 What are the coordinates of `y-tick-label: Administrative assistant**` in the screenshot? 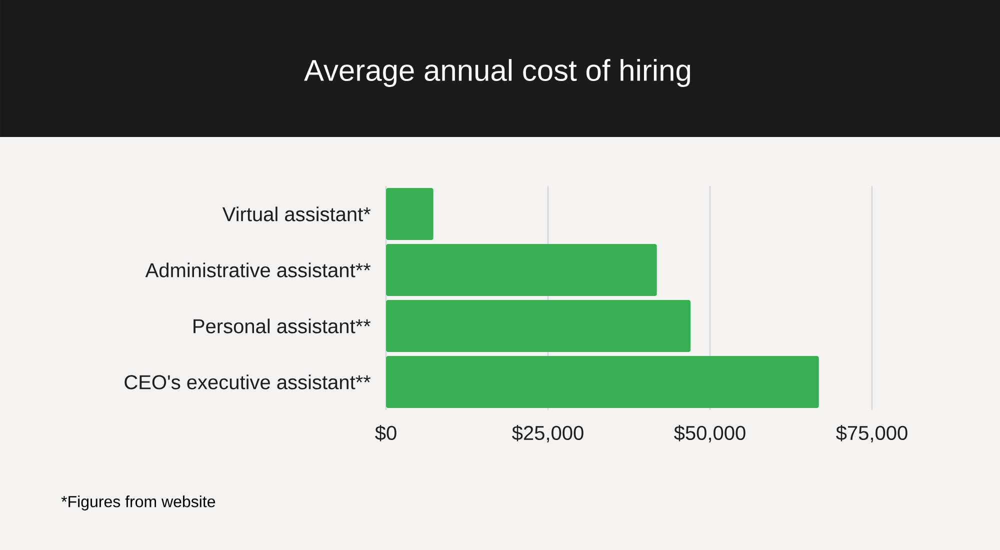 It's located at (258, 270).